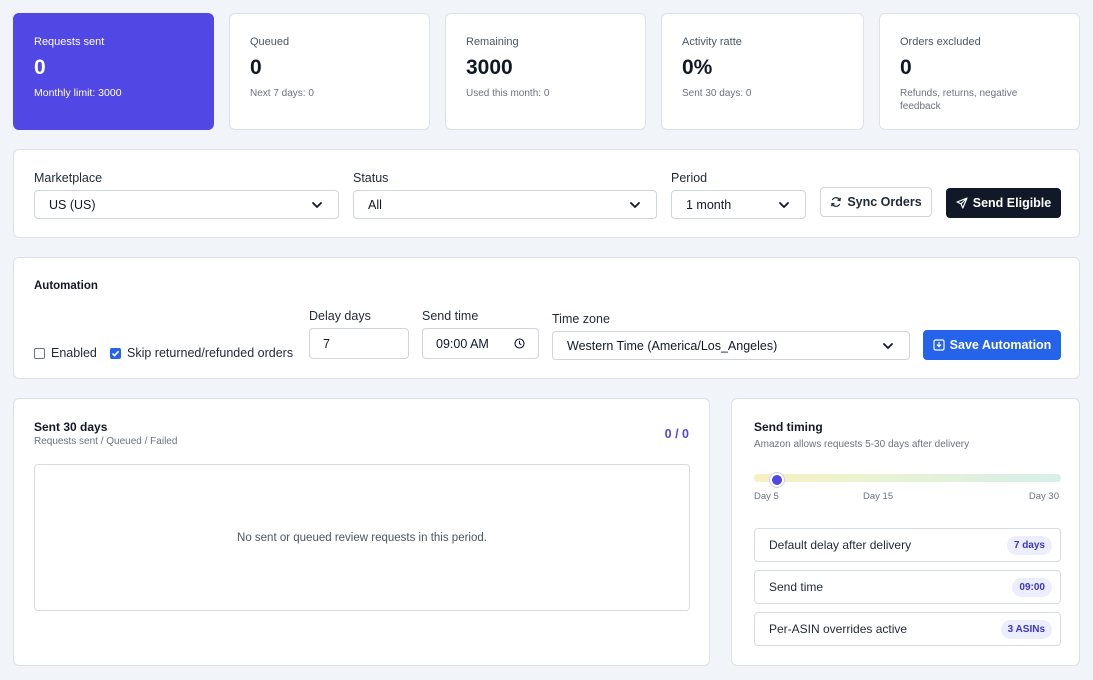 The width and height of the screenshot is (1093, 680). What do you see at coordinates (762, 71) in the screenshot?
I see `stat-card-activity-rate: Activity ratte 0% Sent 30 days: 0` at bounding box center [762, 71].